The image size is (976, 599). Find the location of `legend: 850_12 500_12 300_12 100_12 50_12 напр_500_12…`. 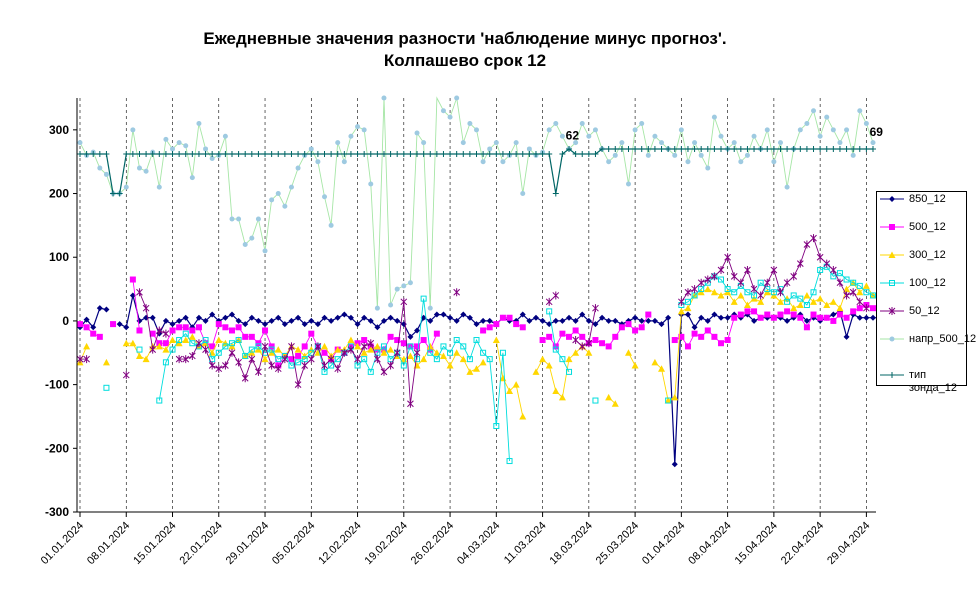

legend: 850_12 500_12 300_12 100_12 50_12 напр_500_12… is located at coordinates (926, 292).